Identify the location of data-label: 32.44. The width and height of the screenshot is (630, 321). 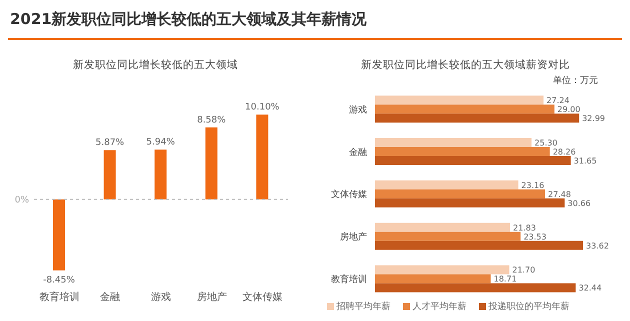
(590, 288).